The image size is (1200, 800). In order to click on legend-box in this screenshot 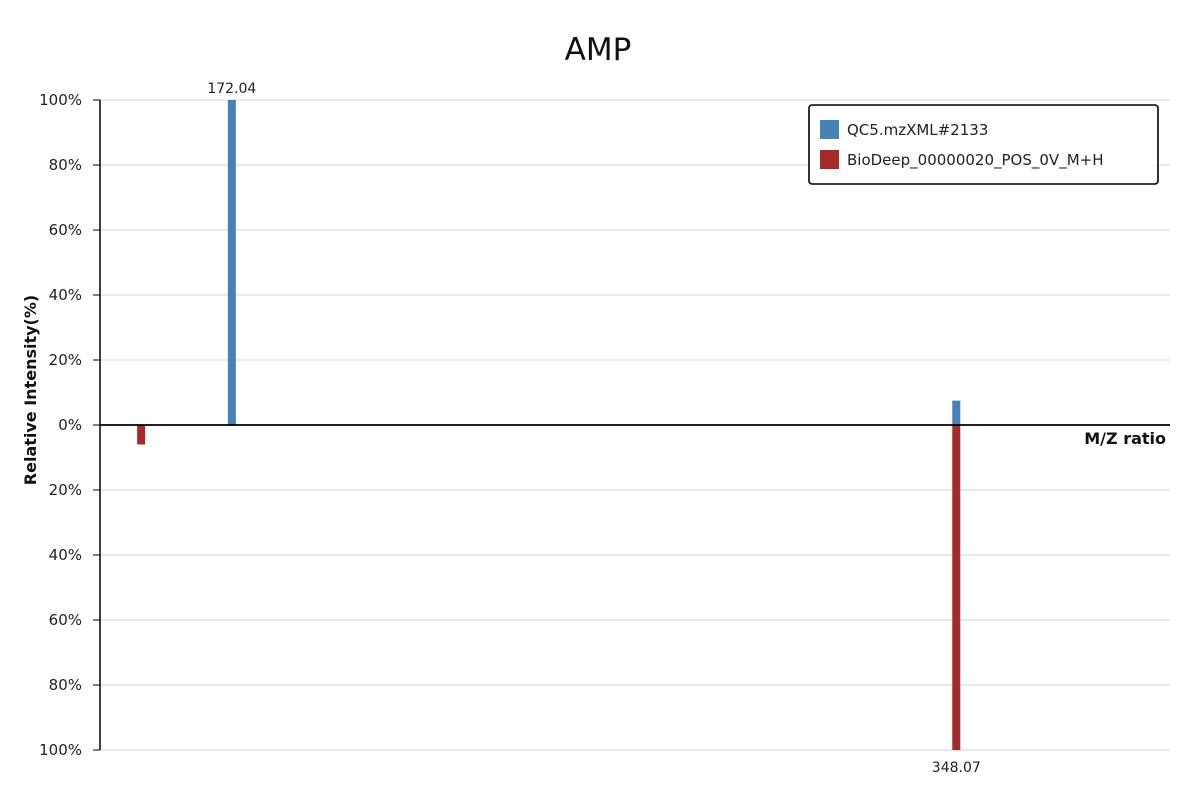, I will do `click(983, 144)`.